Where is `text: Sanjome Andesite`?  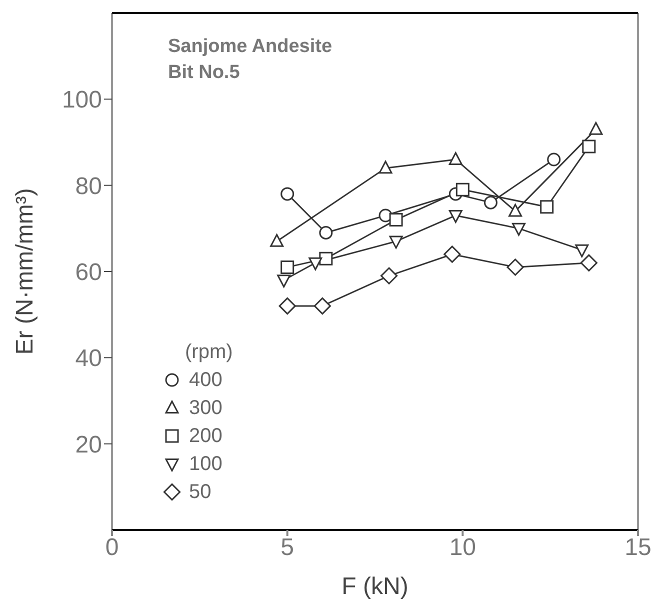 text: Sanjome Andesite is located at coordinates (250, 47).